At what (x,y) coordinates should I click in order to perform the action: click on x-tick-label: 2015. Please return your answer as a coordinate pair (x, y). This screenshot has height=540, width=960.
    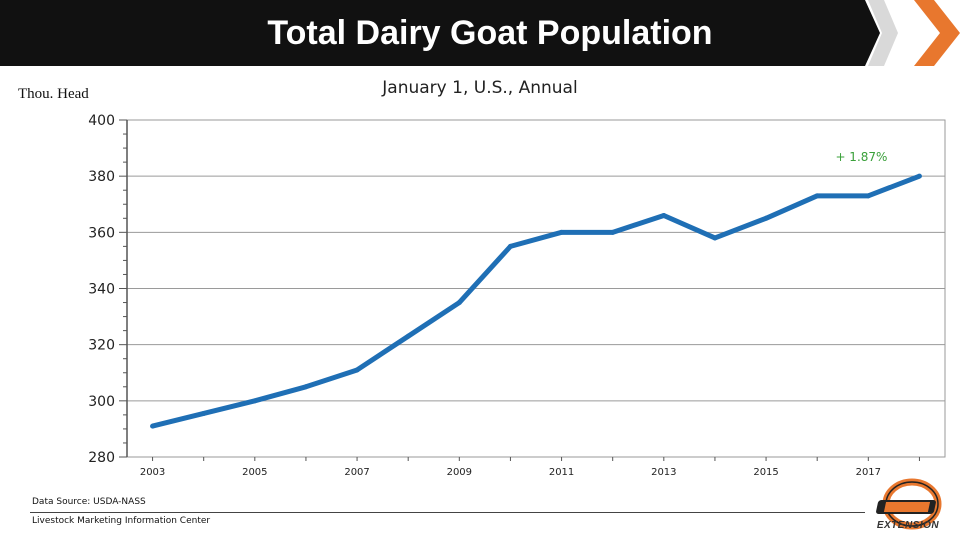
    Looking at the image, I should click on (765, 472).